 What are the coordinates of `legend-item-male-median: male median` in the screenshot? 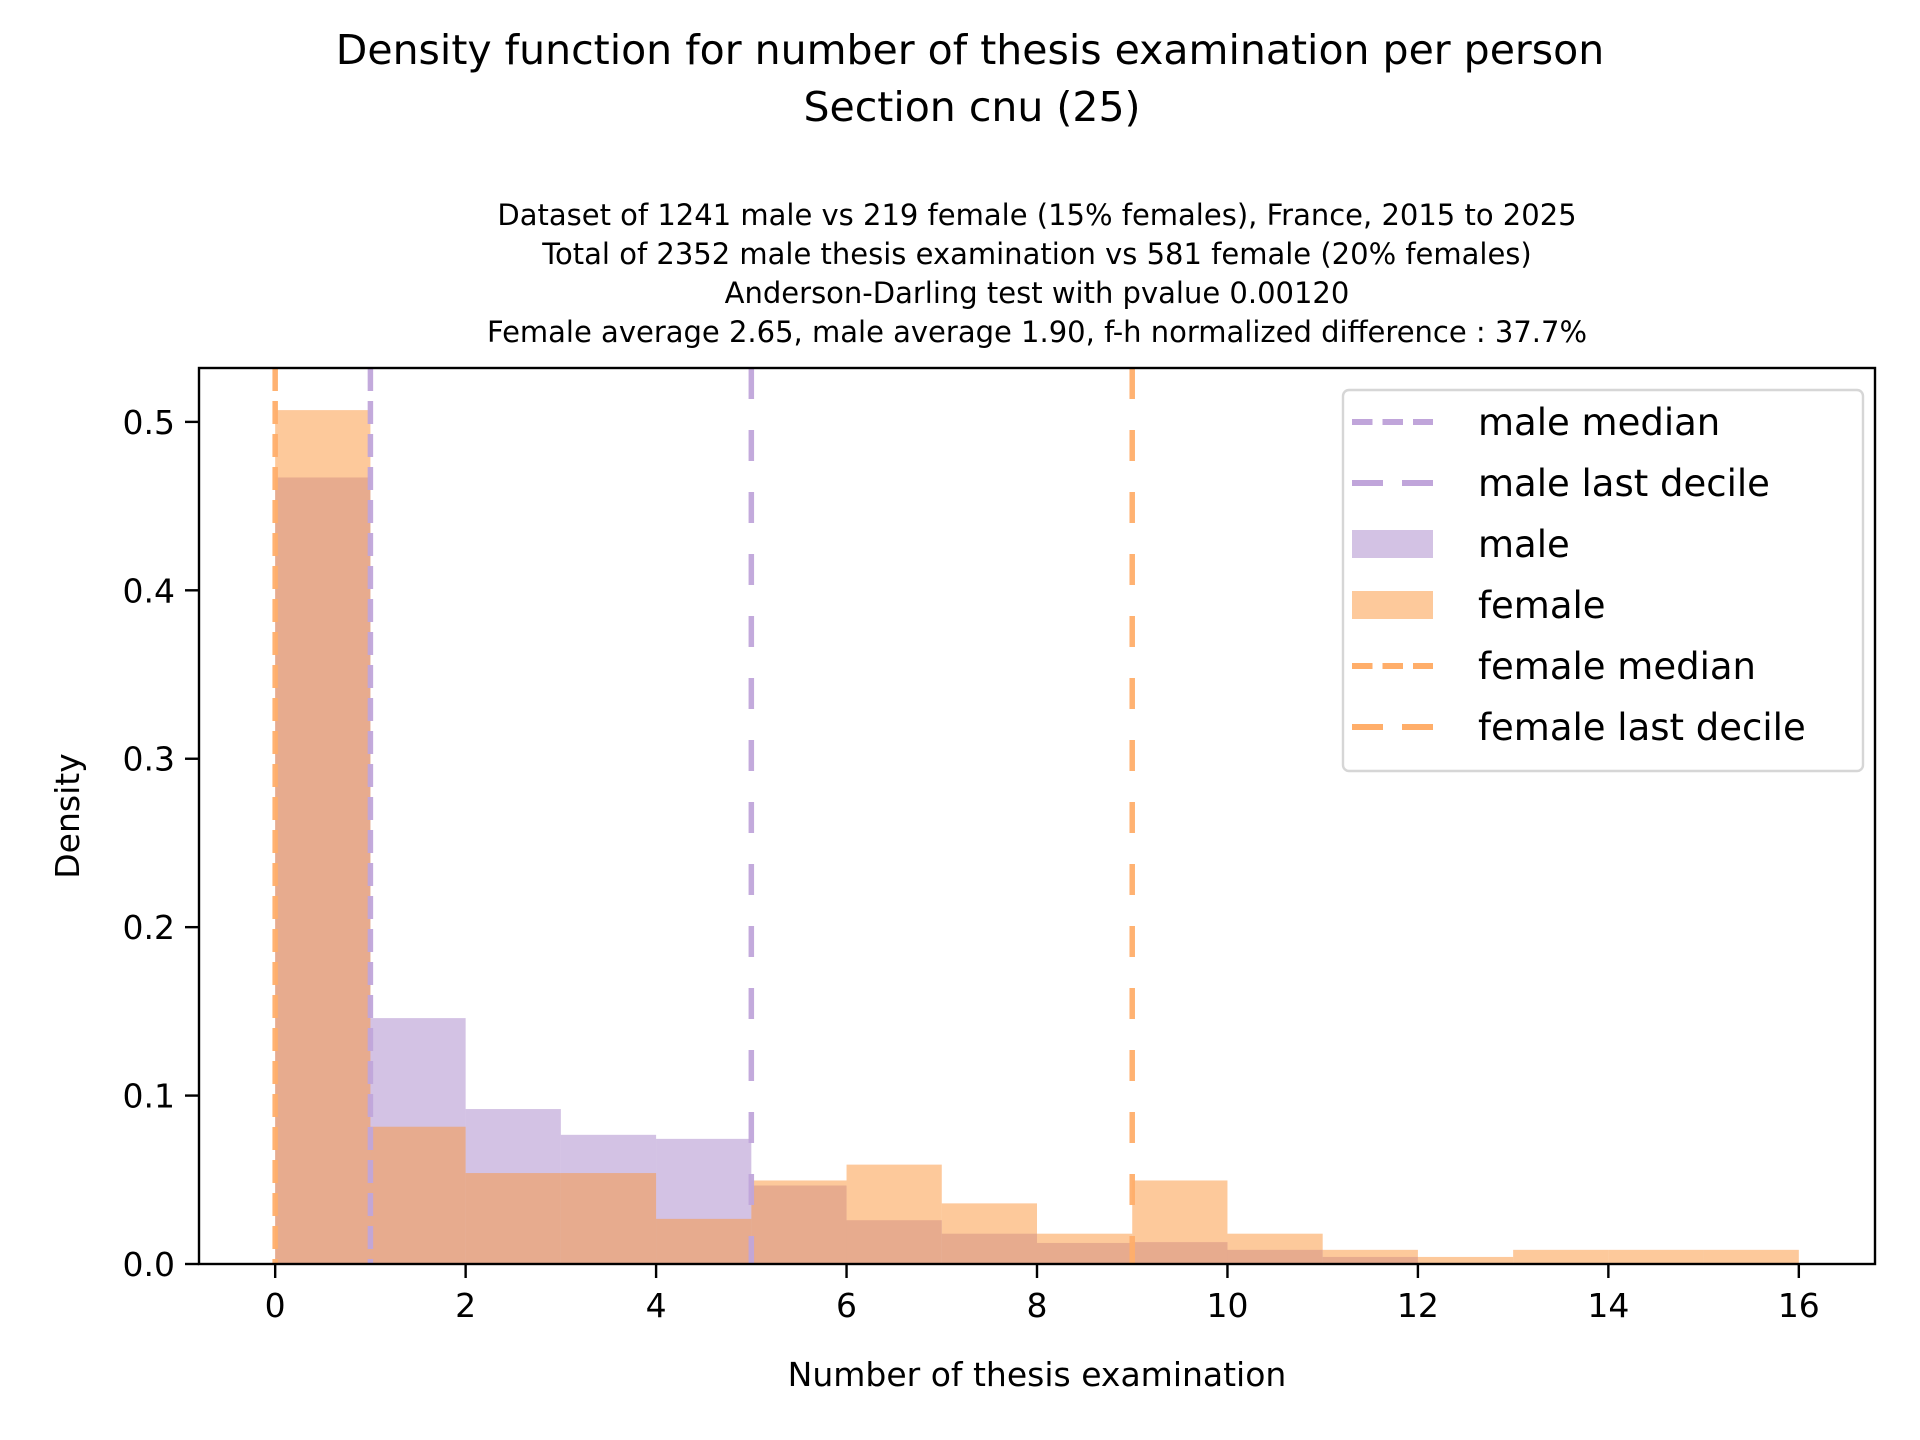 It's located at (1536, 422).